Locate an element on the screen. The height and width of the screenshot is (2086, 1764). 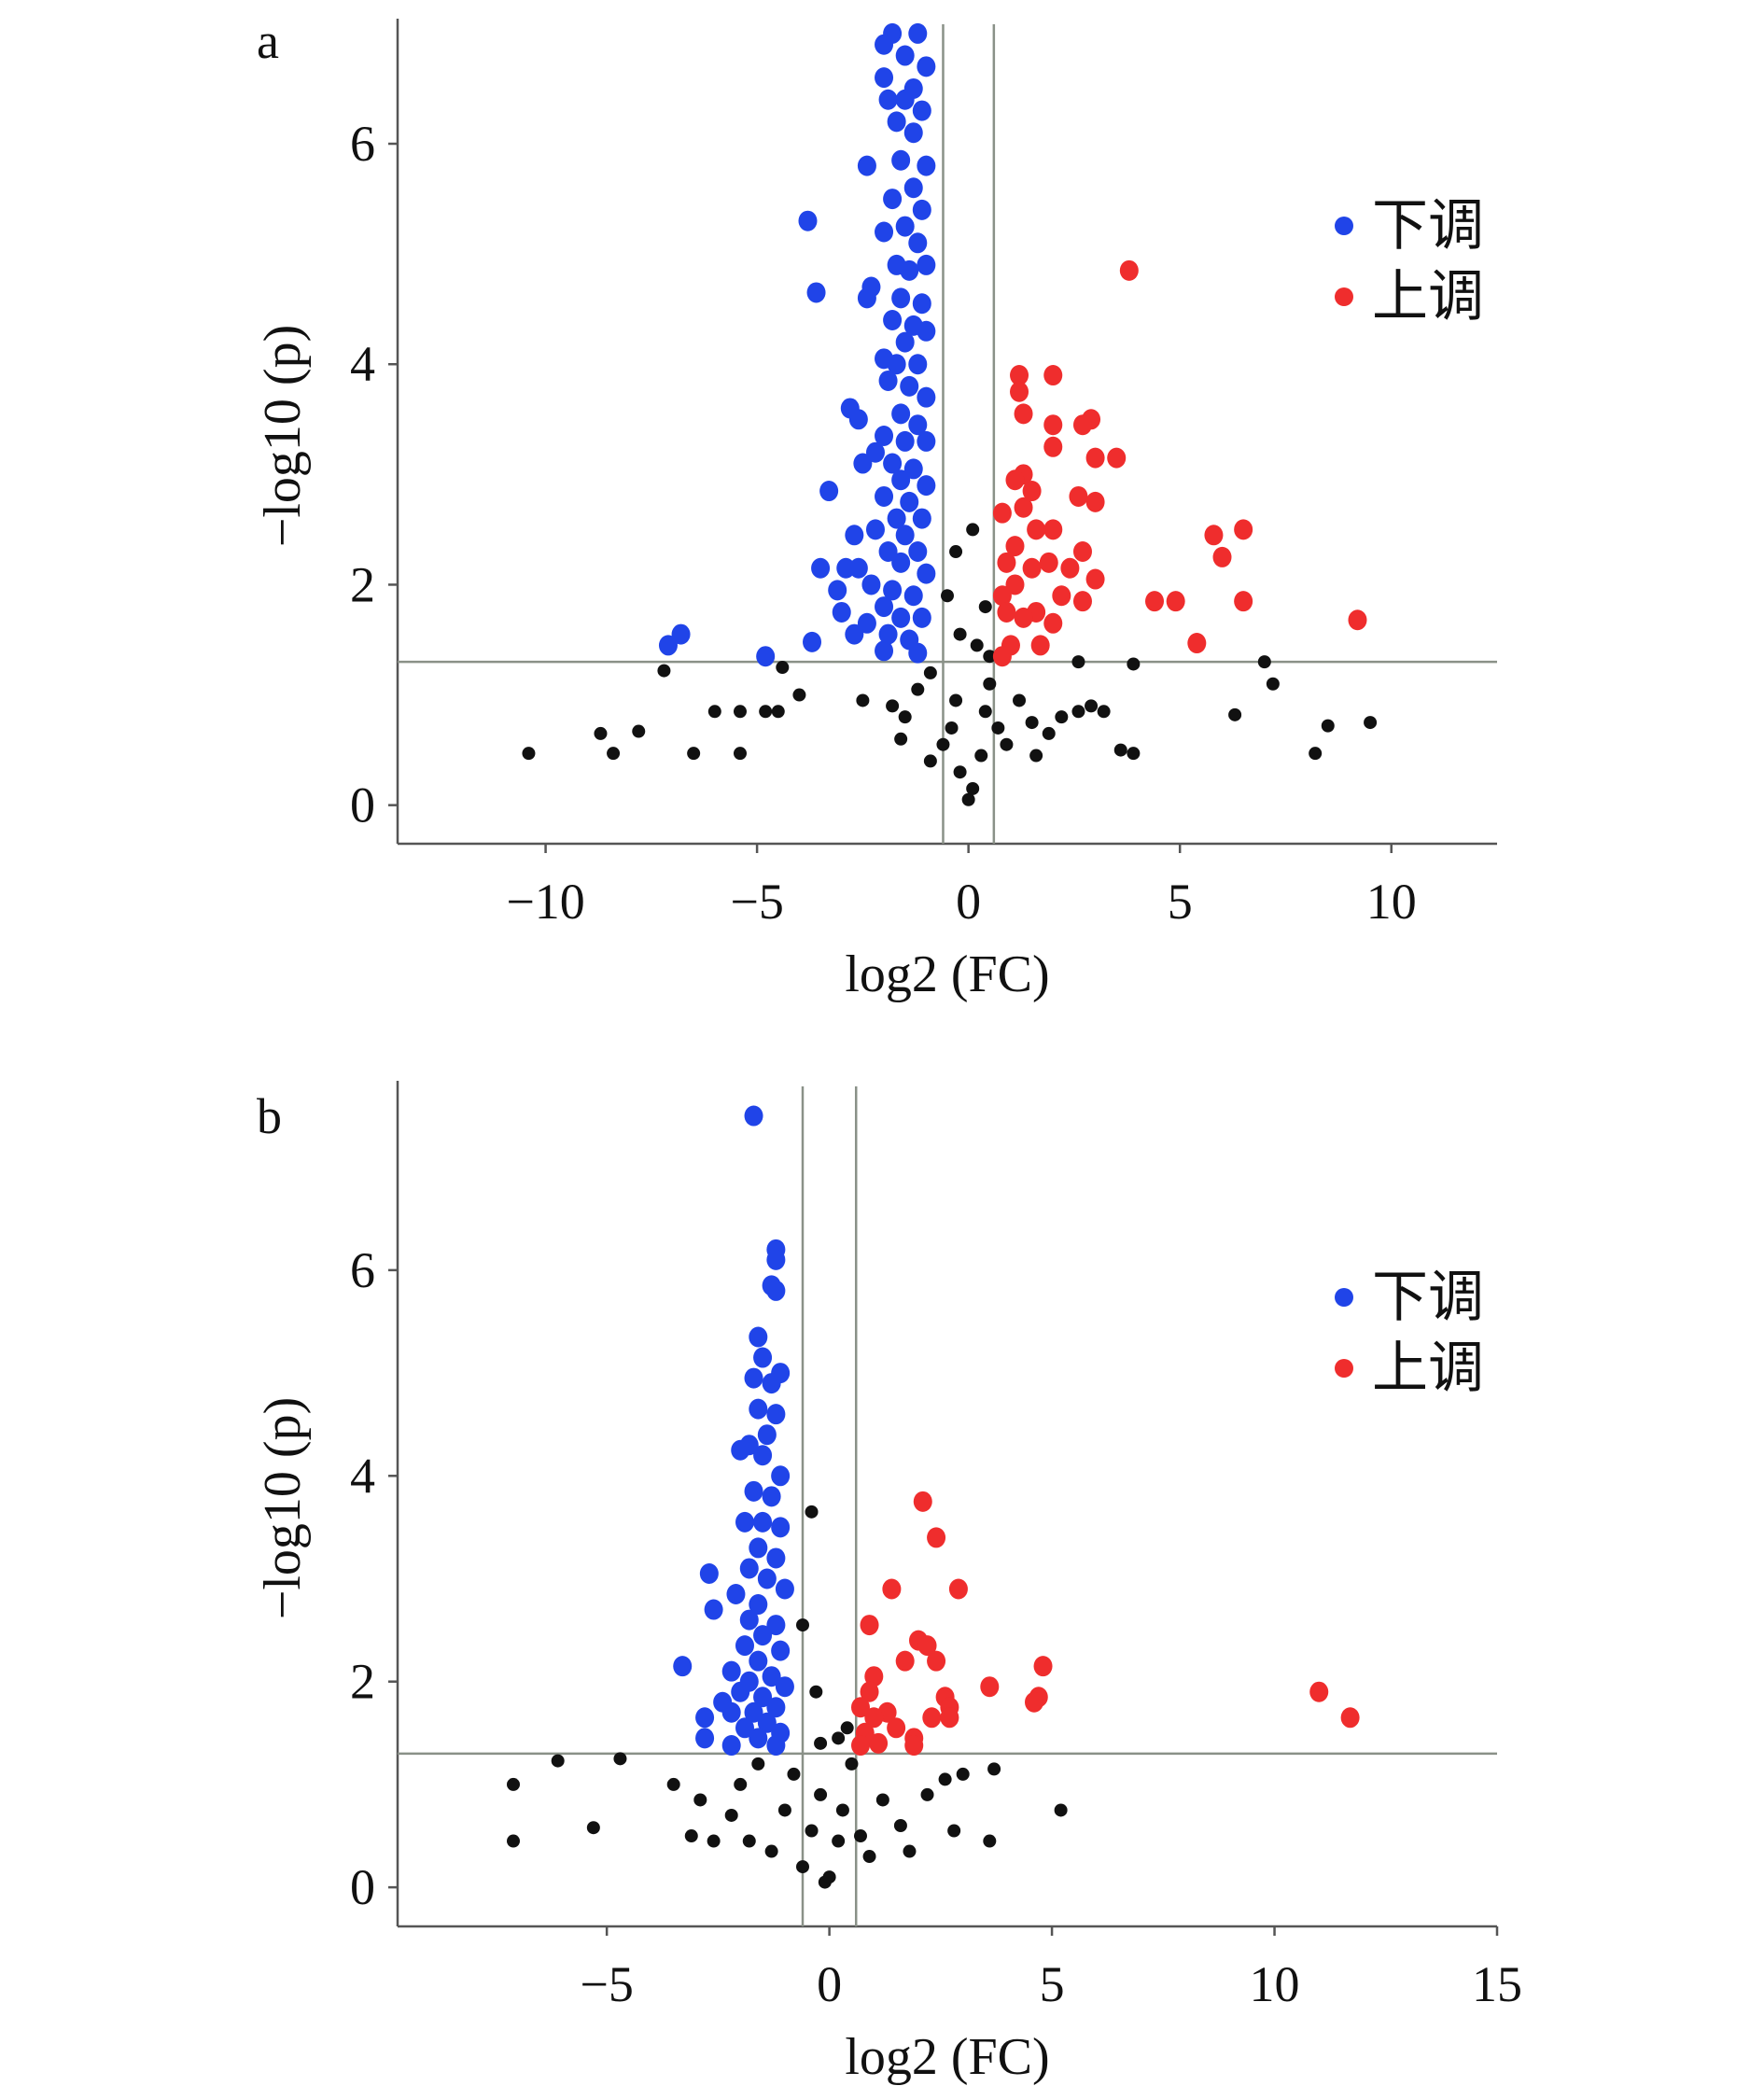
x-tick-label: 10 is located at coordinates (1275, 1984).